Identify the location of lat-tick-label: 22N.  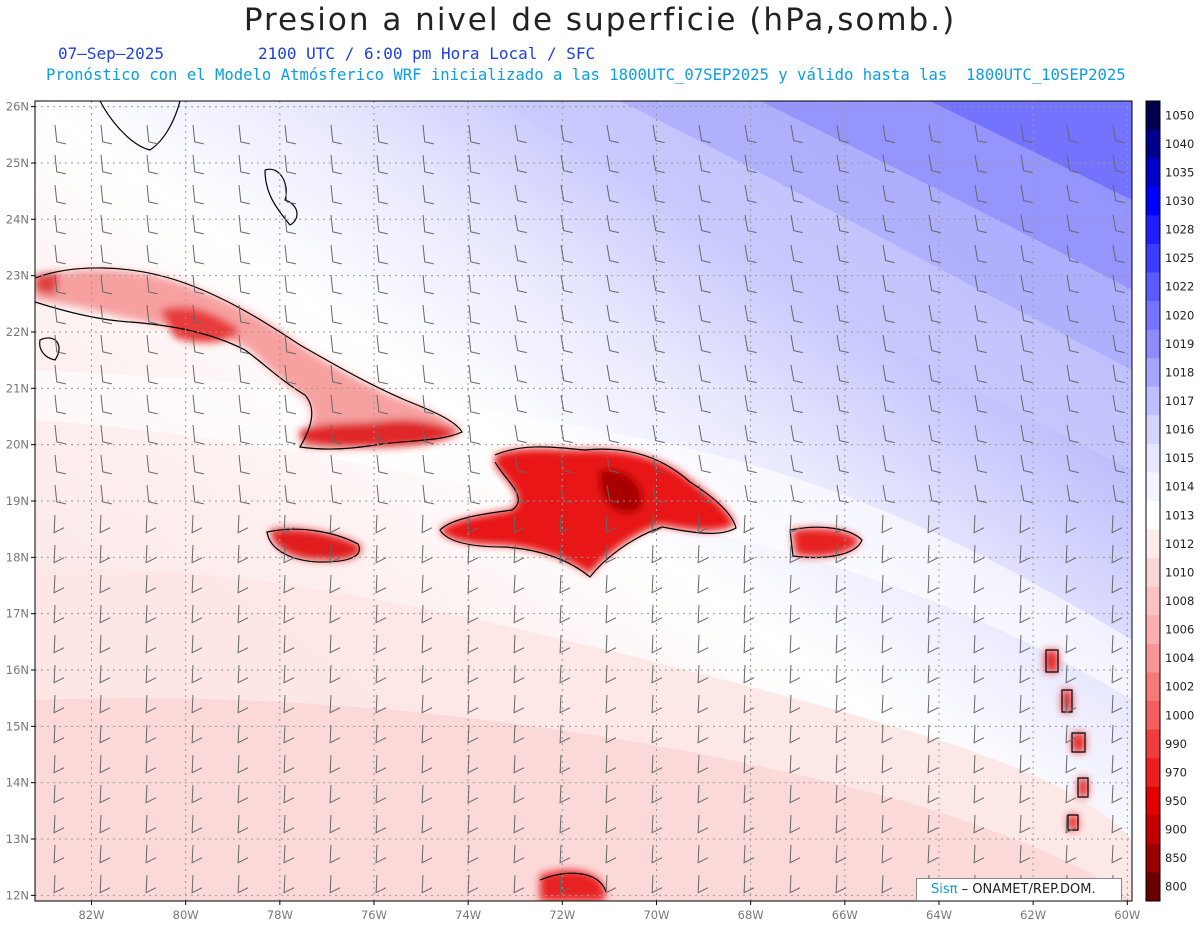
(17, 332).